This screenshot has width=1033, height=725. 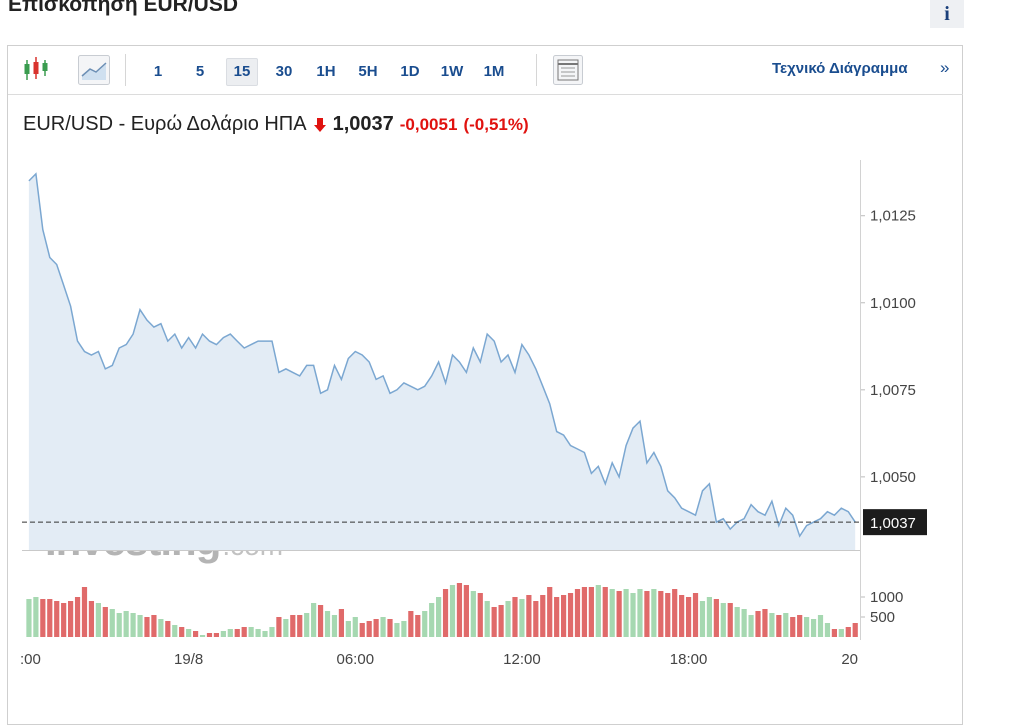 I want to click on y-tick-label: 1,0075, so click(x=893, y=390).